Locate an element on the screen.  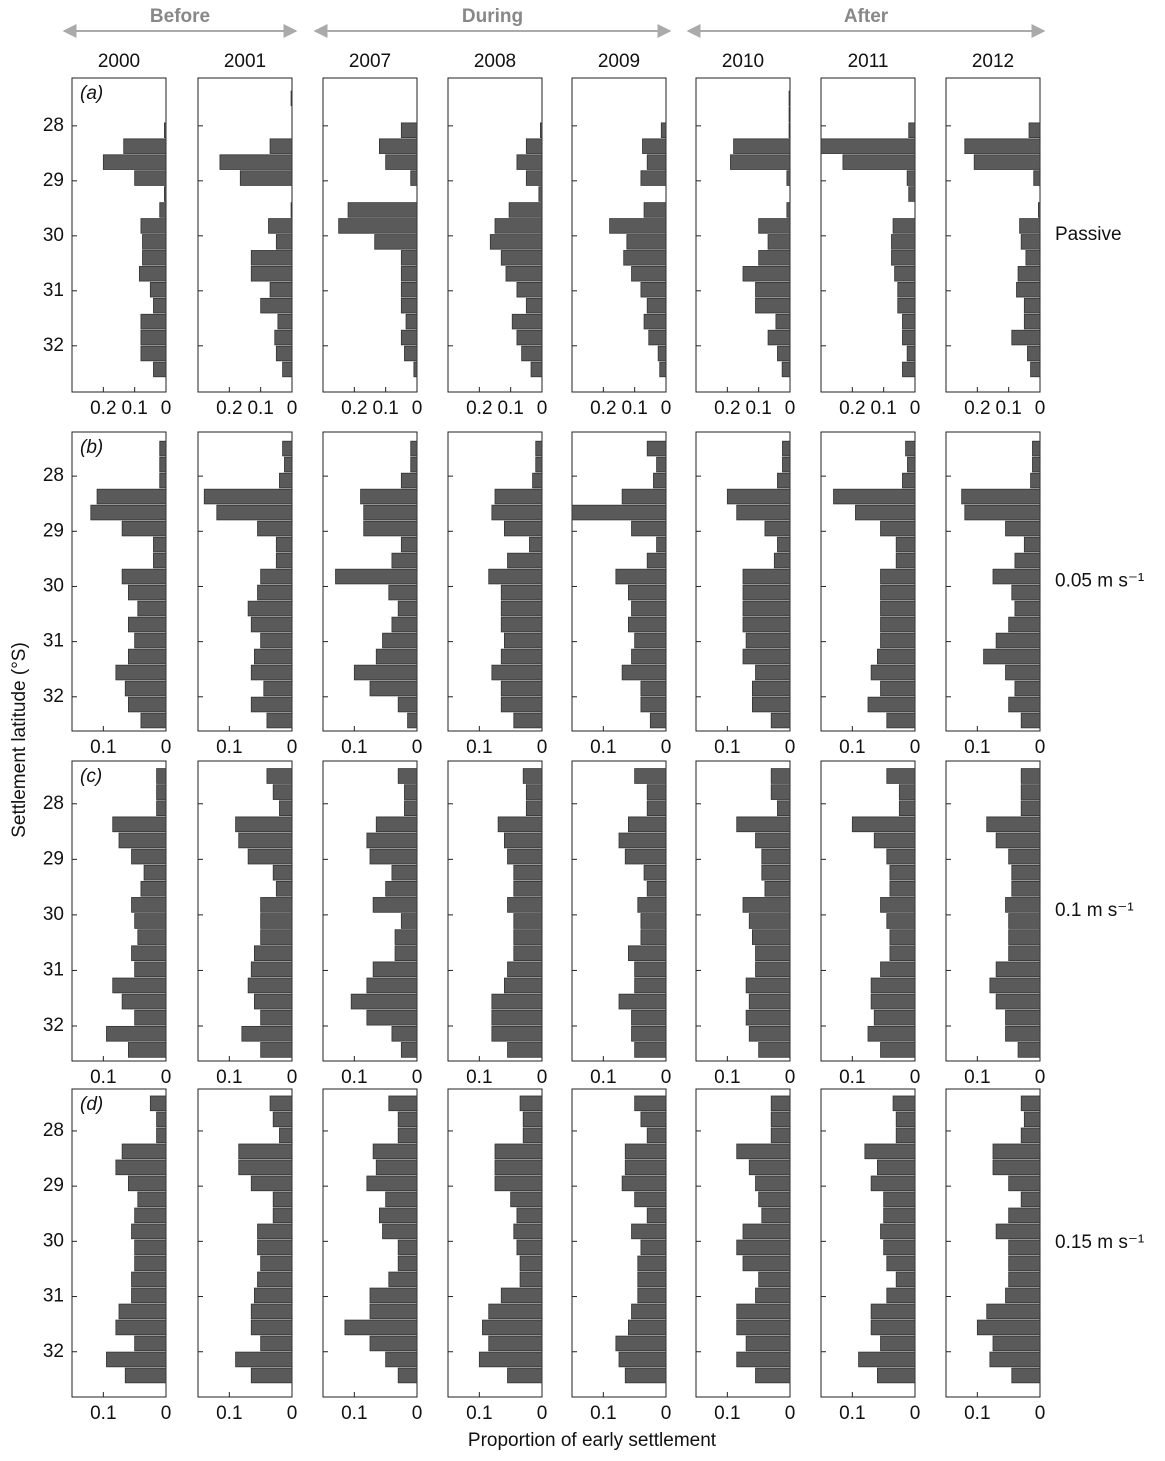
y-tick-label: 32 is located at coordinates (53, 1351).